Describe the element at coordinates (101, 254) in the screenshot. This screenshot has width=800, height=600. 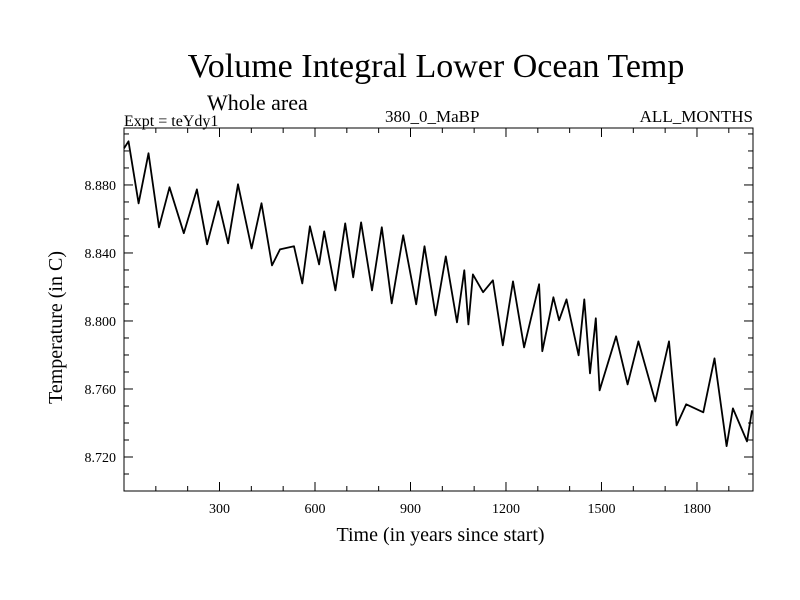
I see `y-tick-label: 8.840` at that location.